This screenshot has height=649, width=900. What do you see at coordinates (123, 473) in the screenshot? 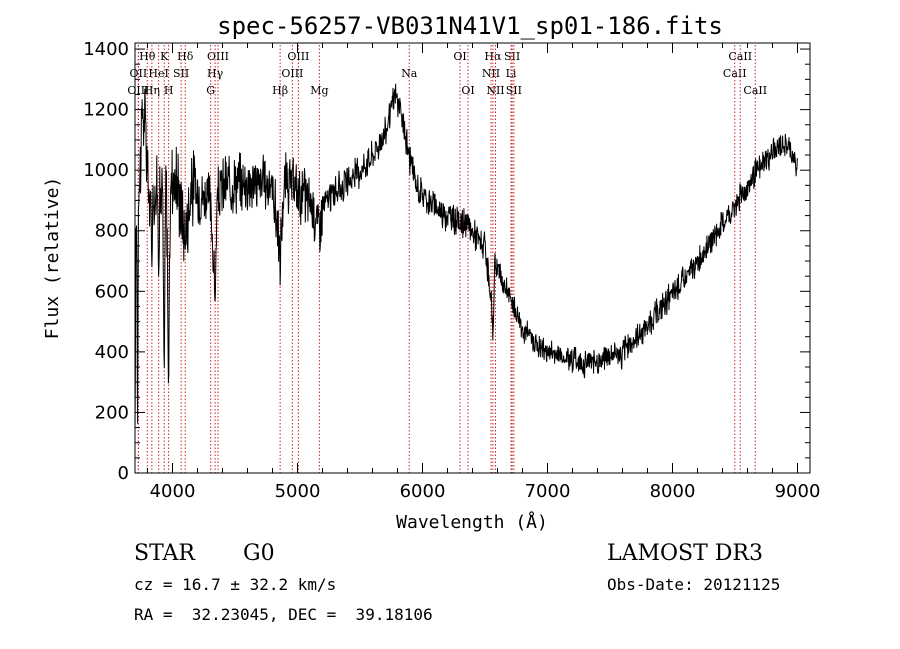
I see `y-tick-label: 0` at bounding box center [123, 473].